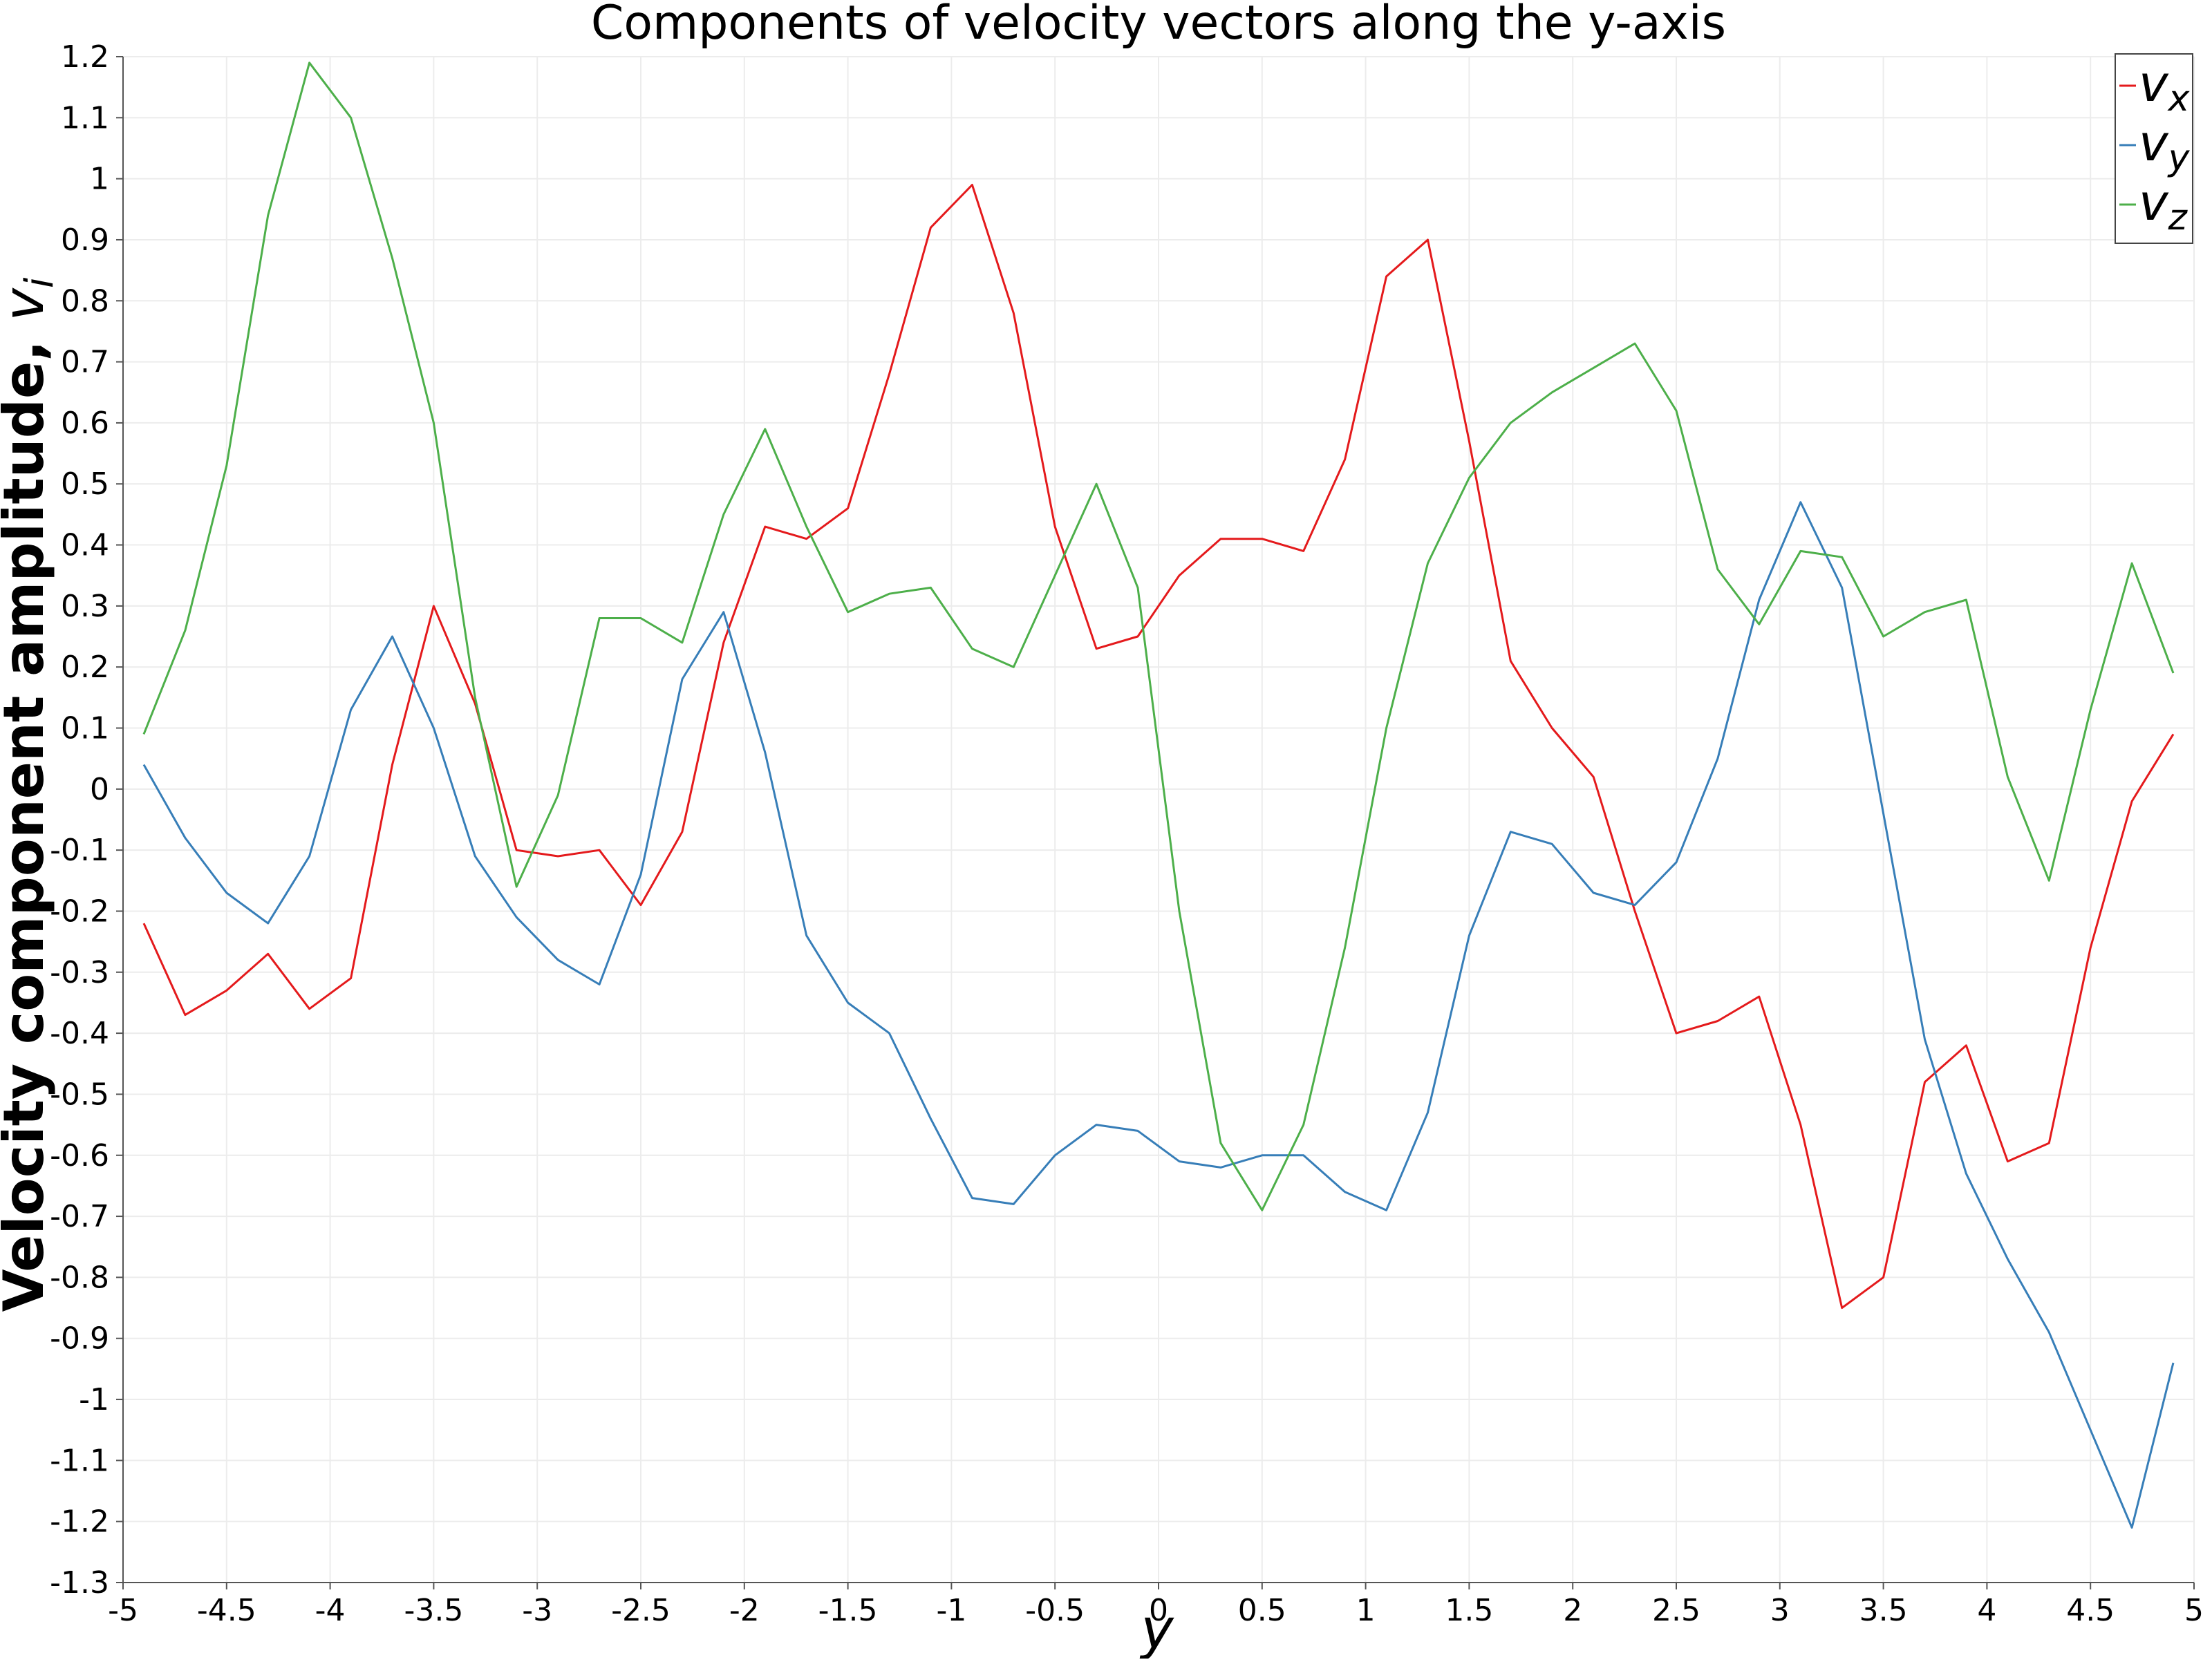  What do you see at coordinates (1159, 1610) in the screenshot?
I see `x-tick-label: 0` at bounding box center [1159, 1610].